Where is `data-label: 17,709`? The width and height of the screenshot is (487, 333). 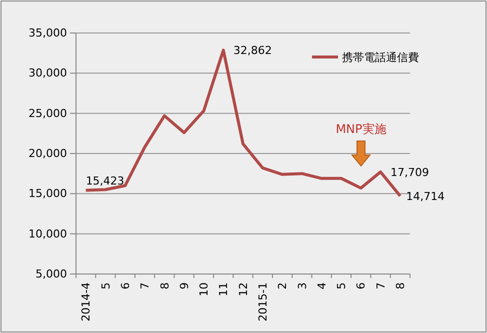 data-label: 17,709 is located at coordinates (410, 172).